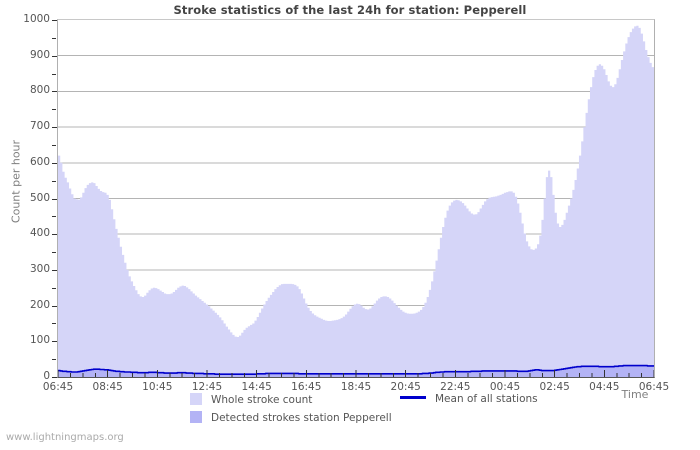 The height and width of the screenshot is (450, 700). I want to click on legend-item-mean-of-all-stations: Mean of all stations, so click(469, 399).